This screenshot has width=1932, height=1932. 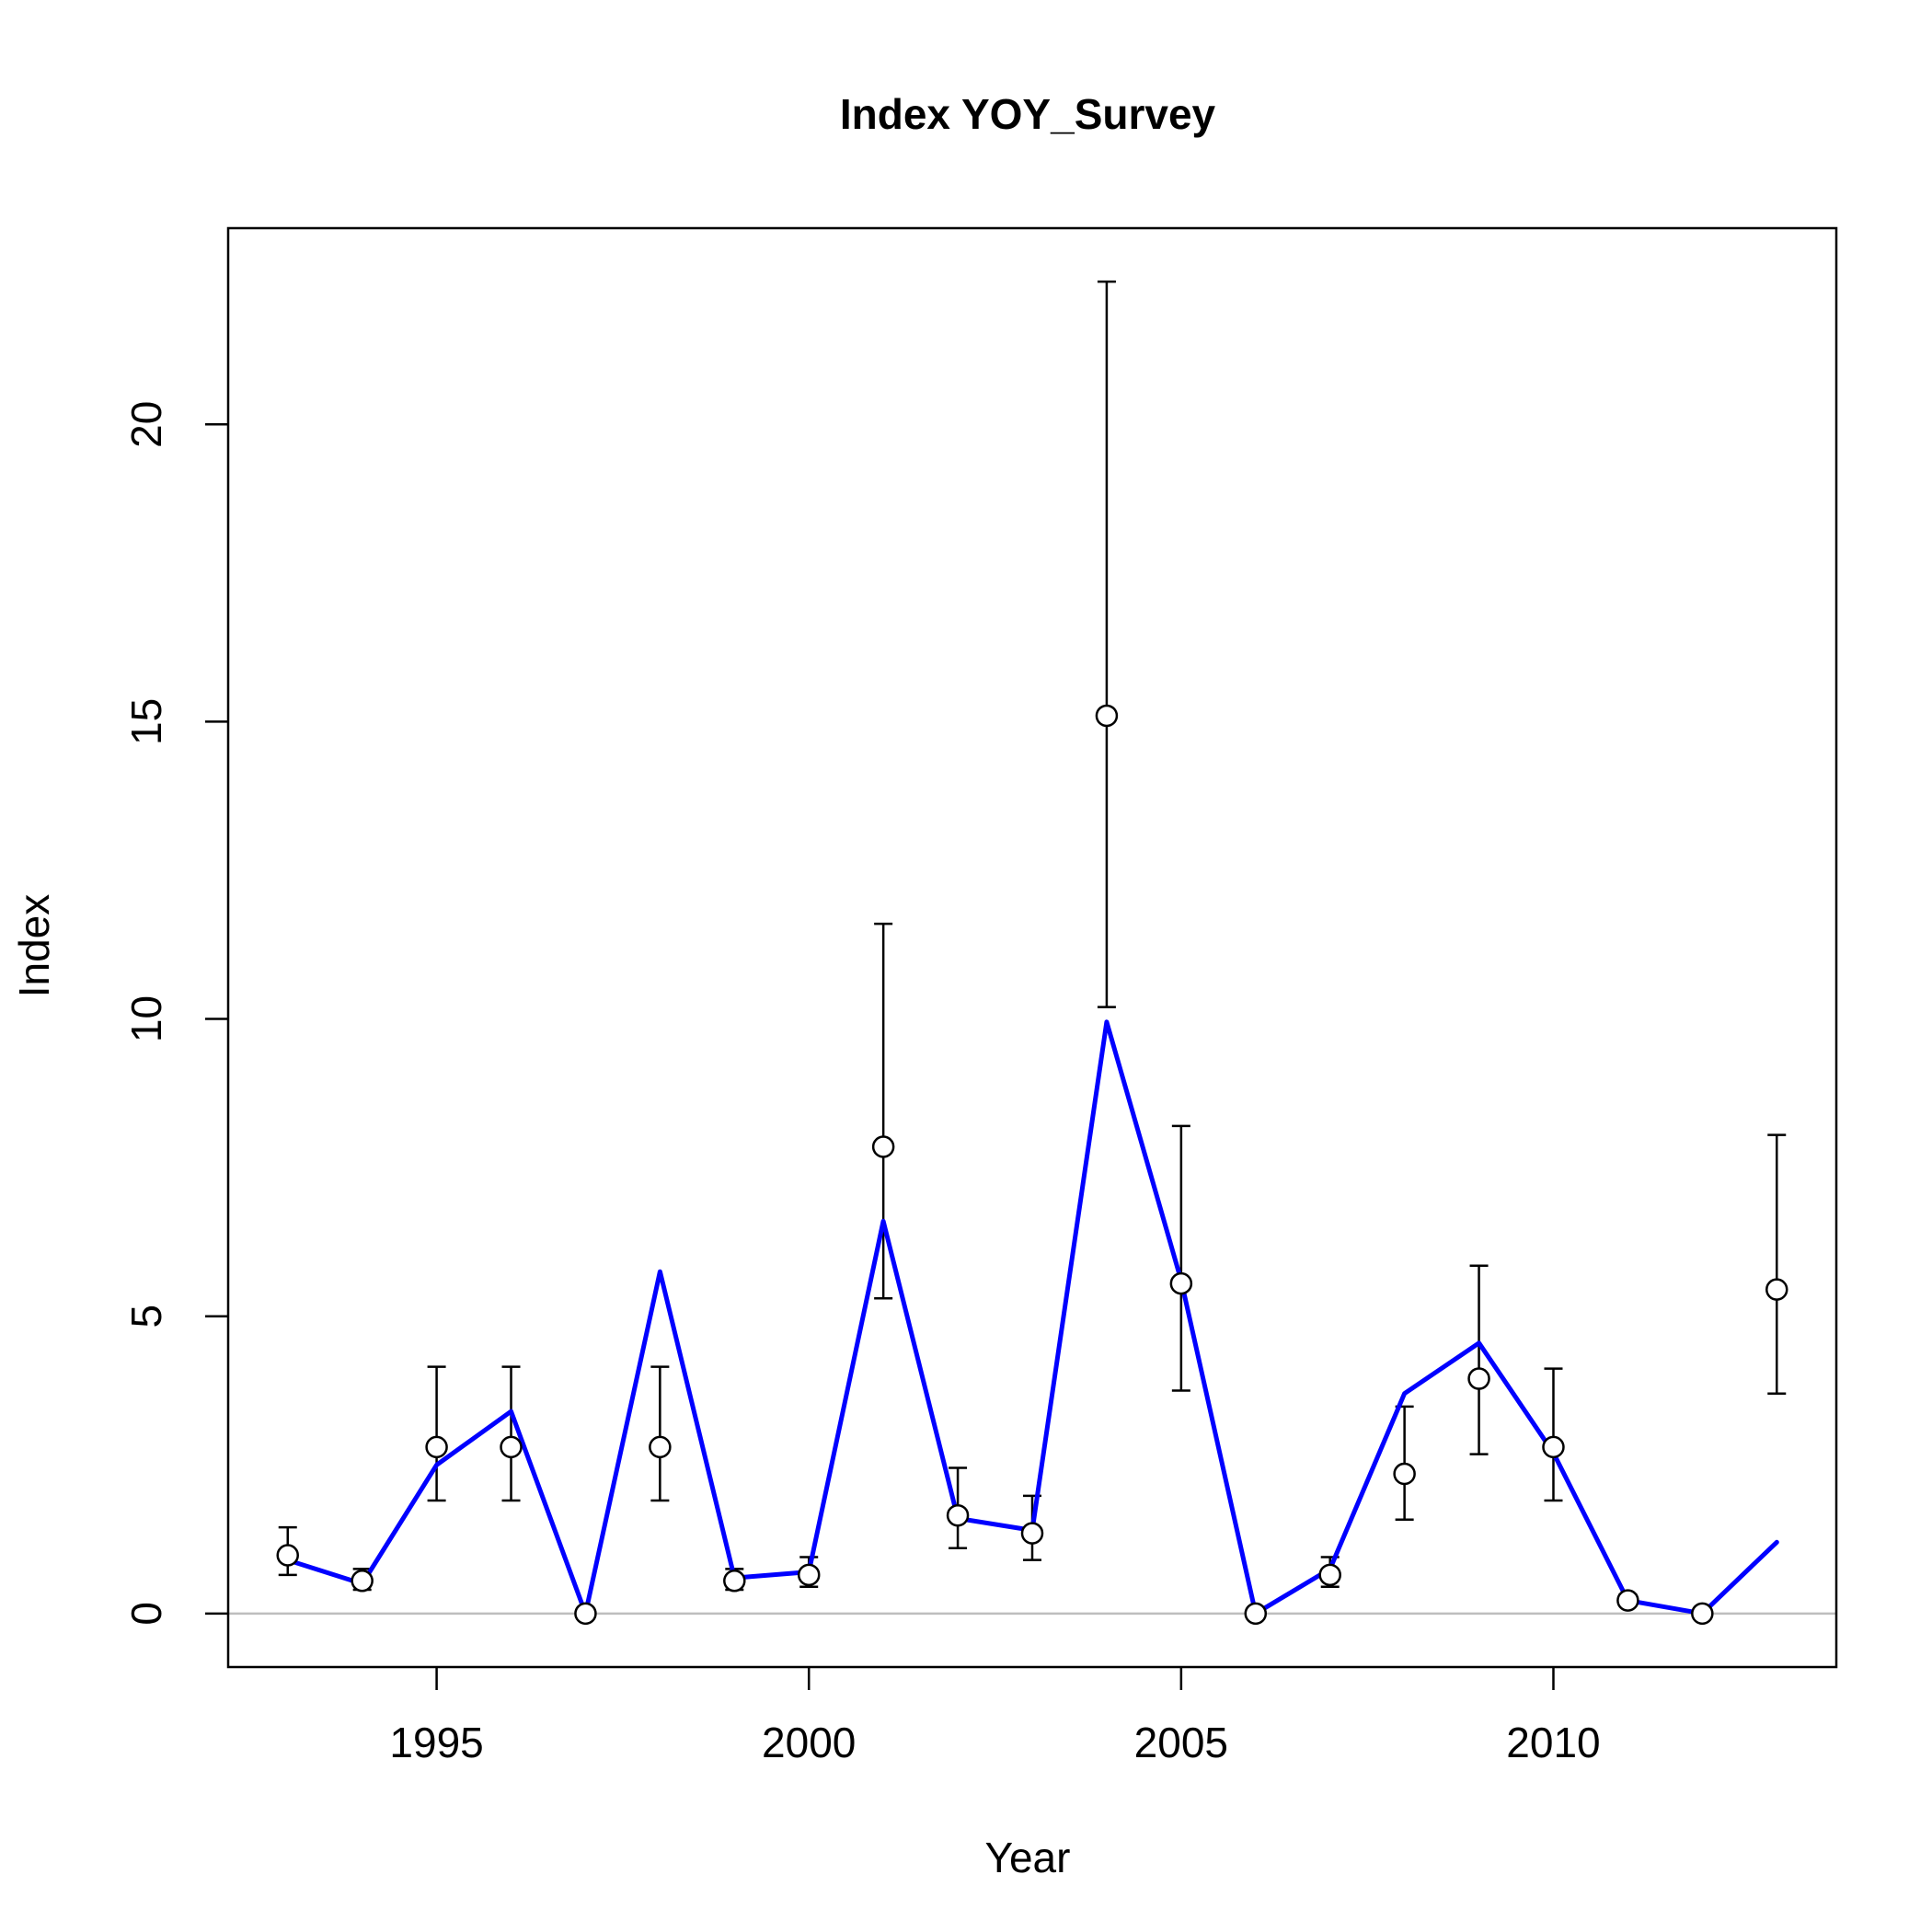 I want to click on y-axis-label: Index, so click(x=34, y=946).